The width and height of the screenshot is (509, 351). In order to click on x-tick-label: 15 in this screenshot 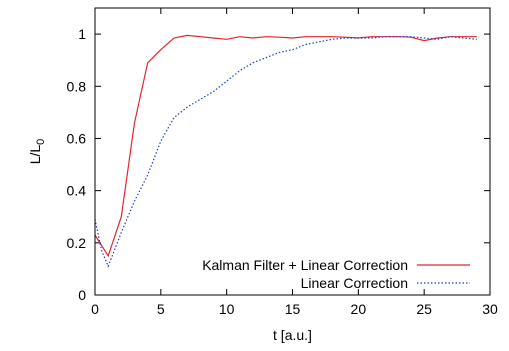, I will do `click(293, 309)`.